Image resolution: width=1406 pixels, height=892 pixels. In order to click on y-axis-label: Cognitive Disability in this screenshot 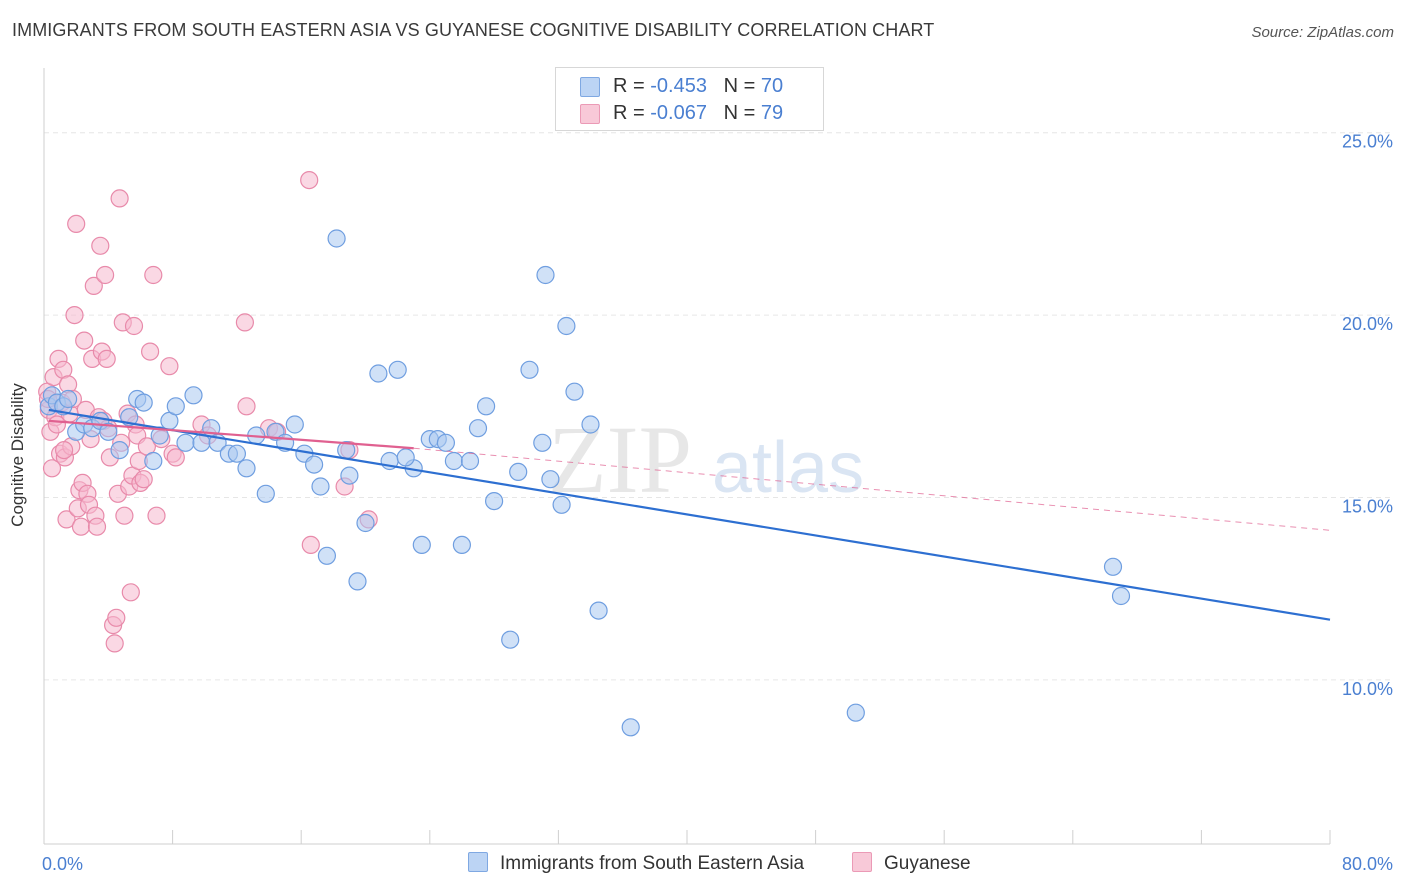, I will do `click(17, 455)`.